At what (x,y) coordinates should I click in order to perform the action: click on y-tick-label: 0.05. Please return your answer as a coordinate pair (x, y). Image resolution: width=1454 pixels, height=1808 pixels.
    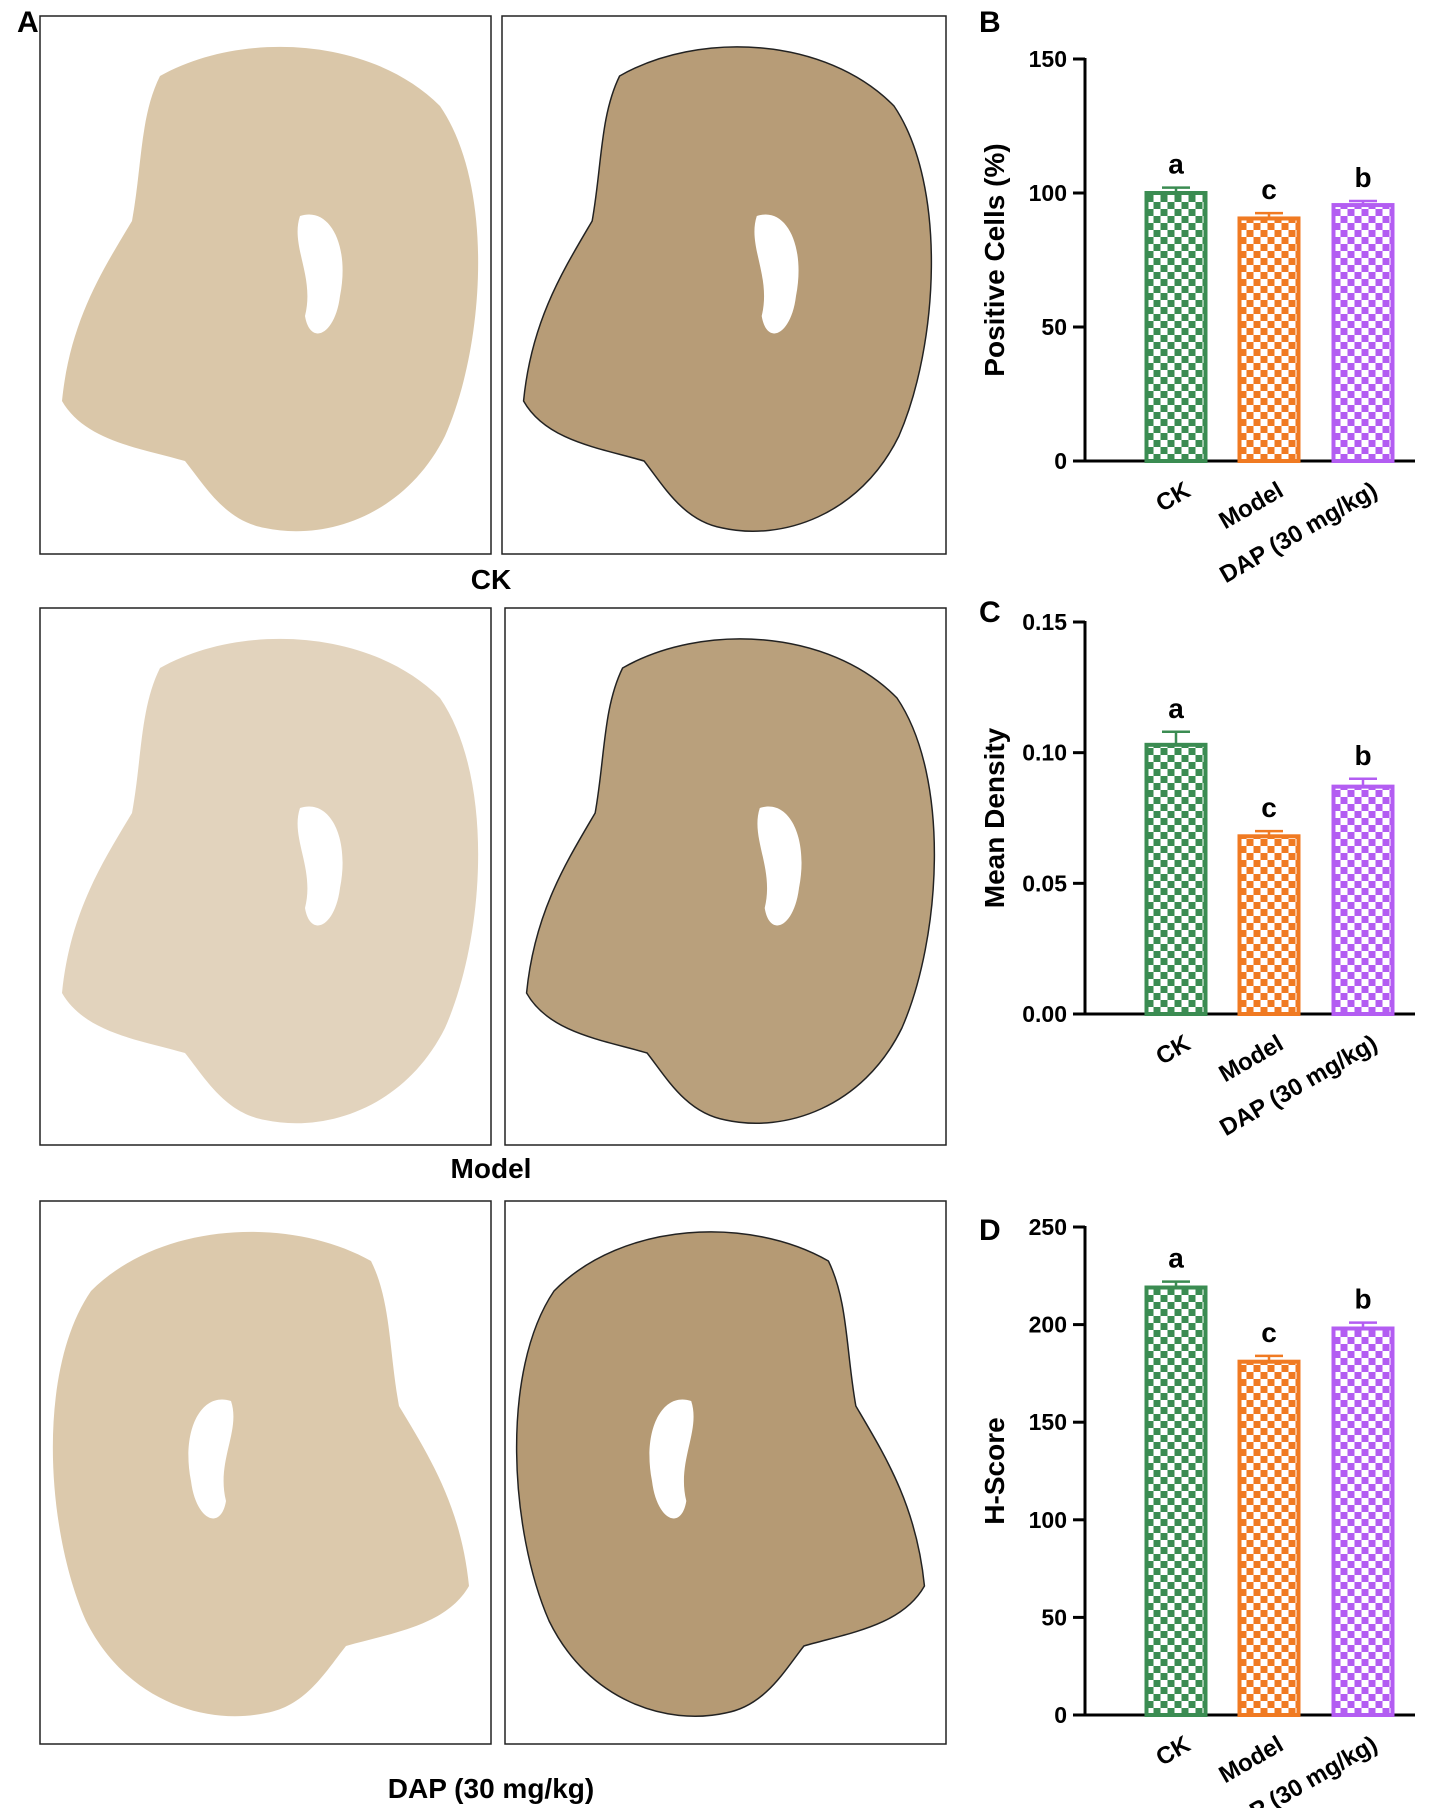
    Looking at the image, I should click on (1044, 883).